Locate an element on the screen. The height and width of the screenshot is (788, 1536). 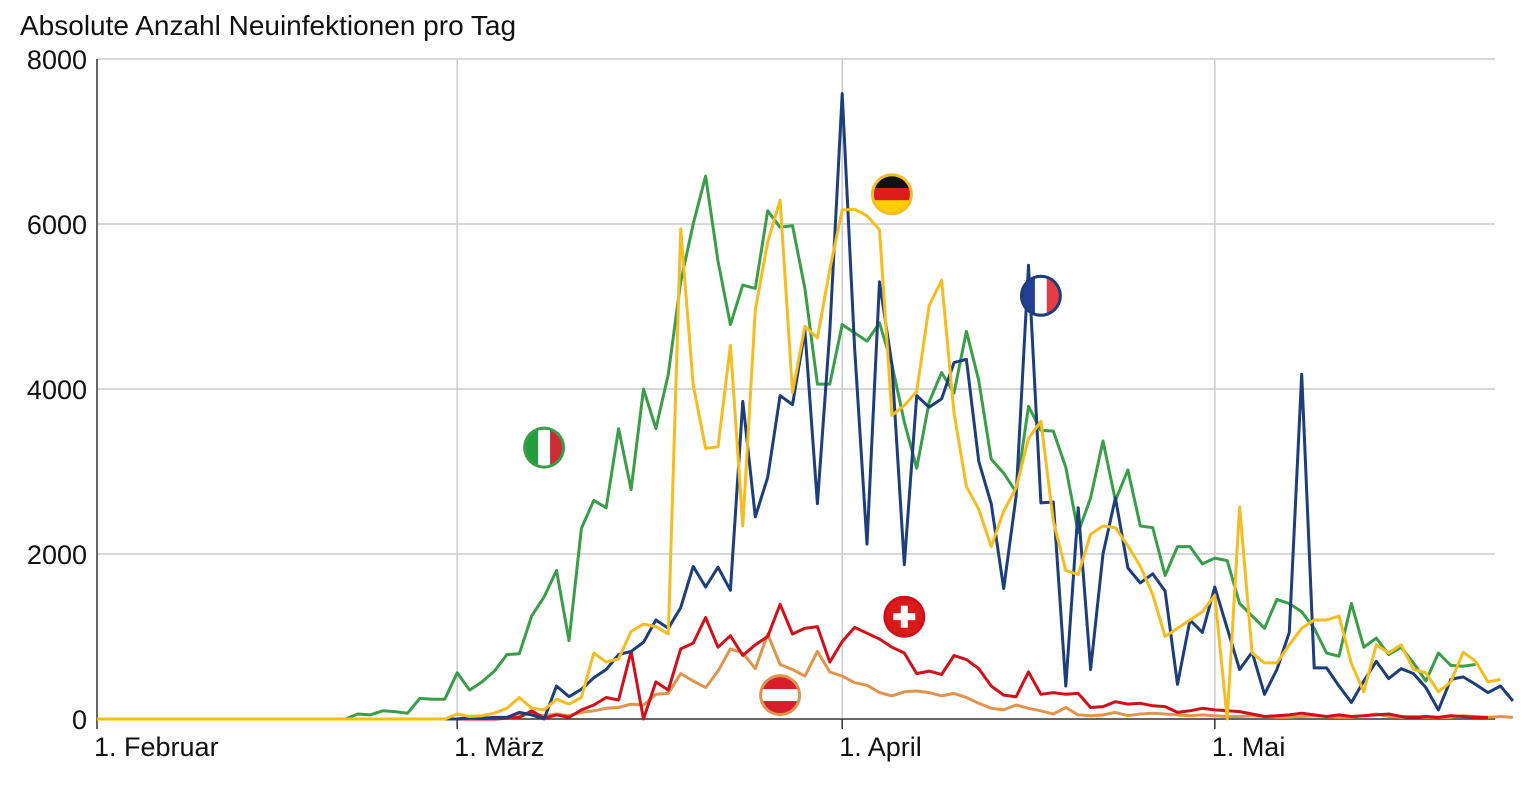
switzerland-flag-icon is located at coordinates (904, 616).